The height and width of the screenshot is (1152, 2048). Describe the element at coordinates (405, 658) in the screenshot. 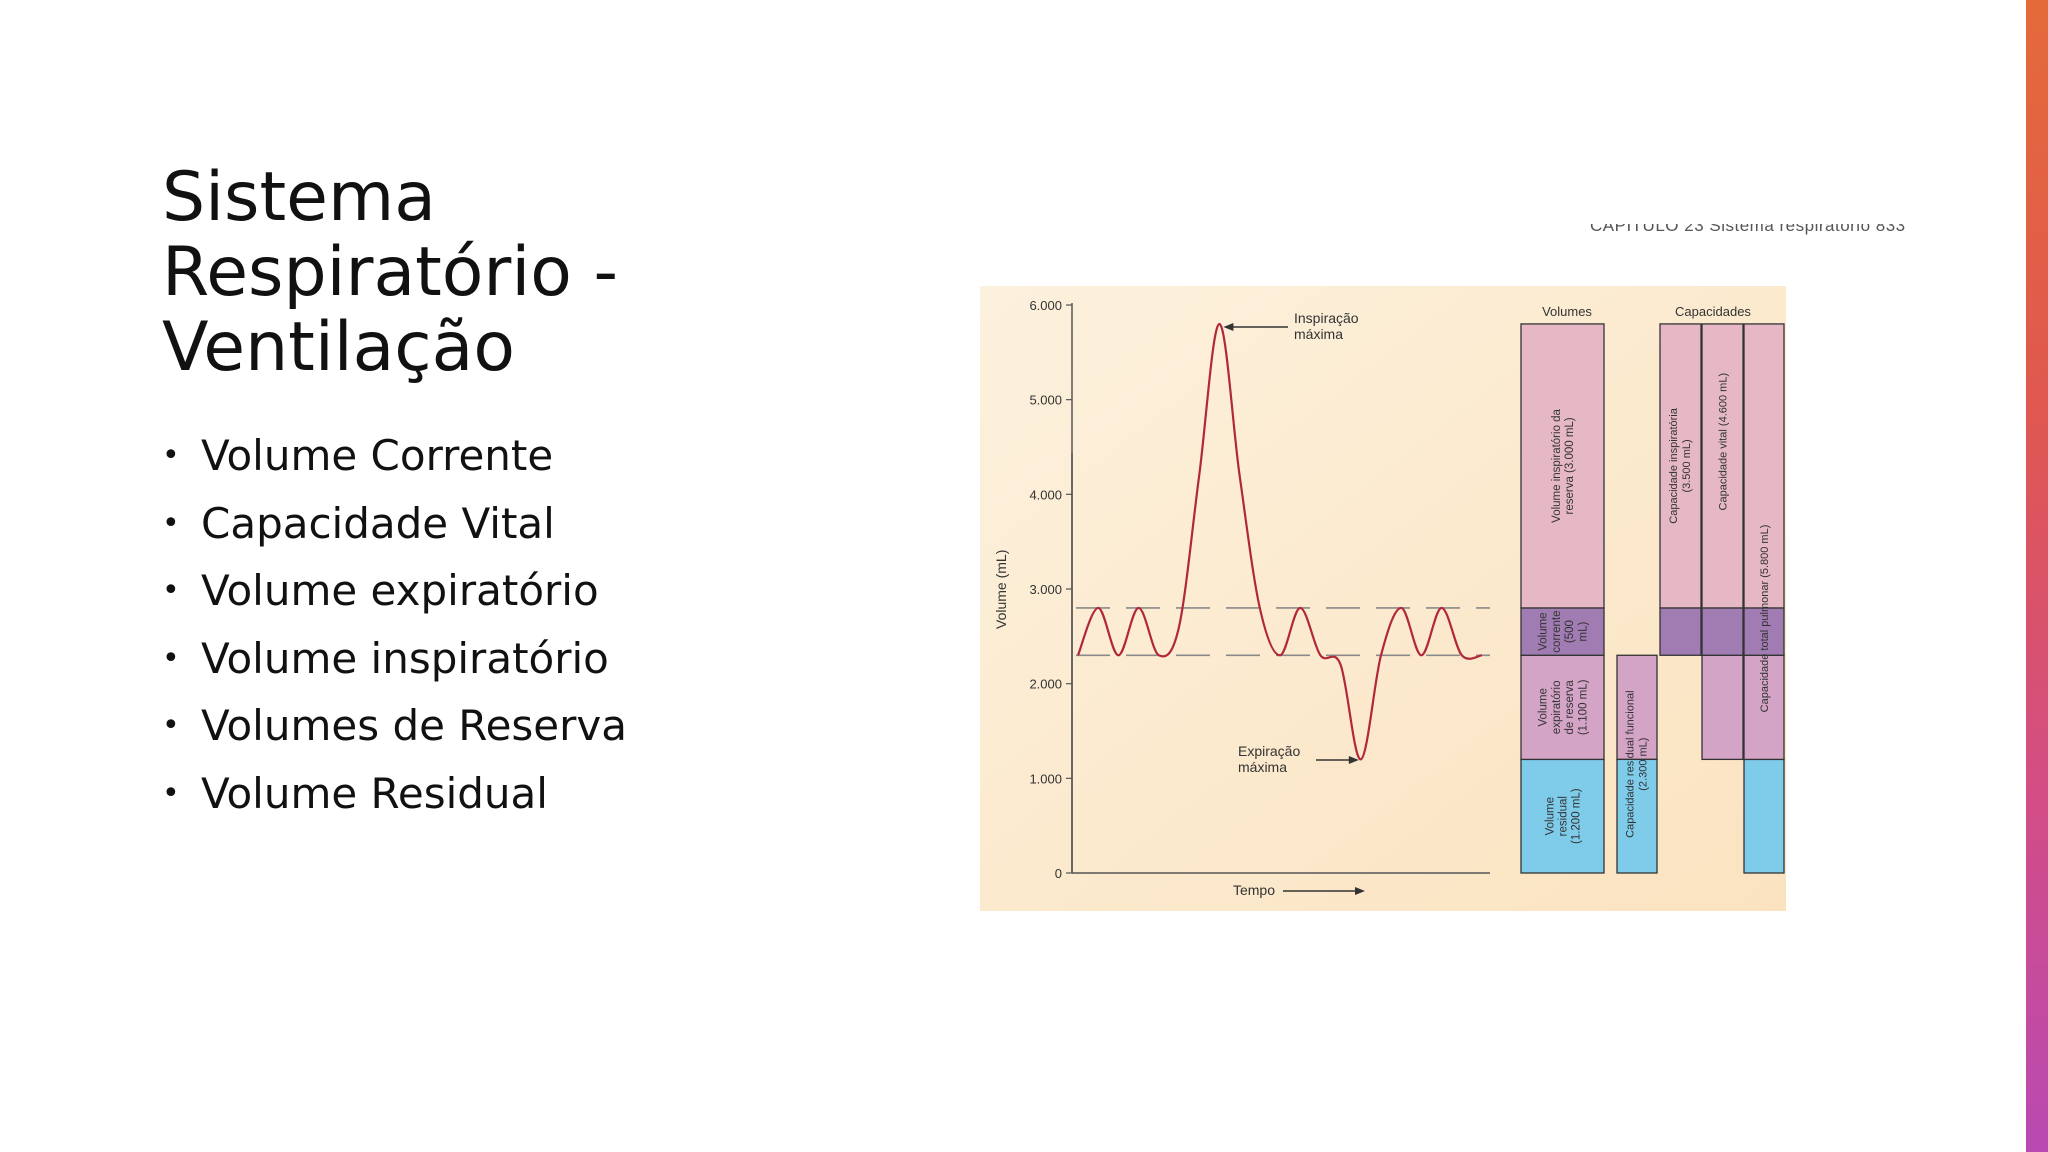

I see `bullet-text: Volume inspiratório` at that location.